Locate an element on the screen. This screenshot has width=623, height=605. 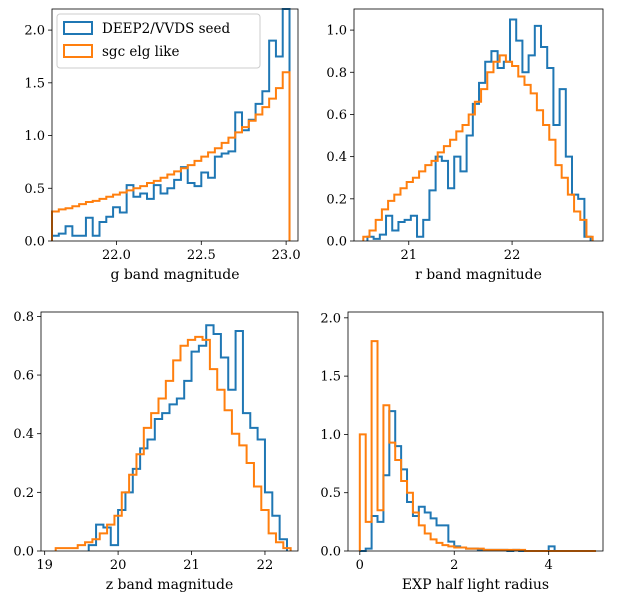
sgc-histogram-exp-radius is located at coordinates (477, 446).